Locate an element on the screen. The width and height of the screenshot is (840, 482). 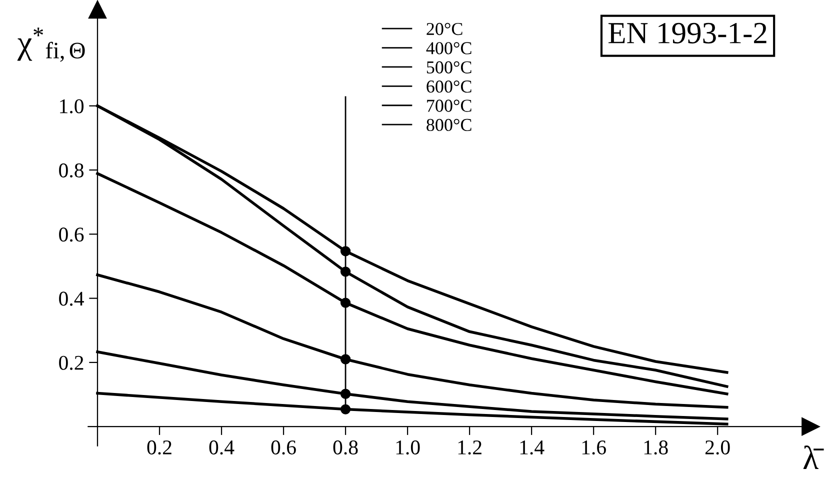
x-tick-label: 1.8 is located at coordinates (656, 447).